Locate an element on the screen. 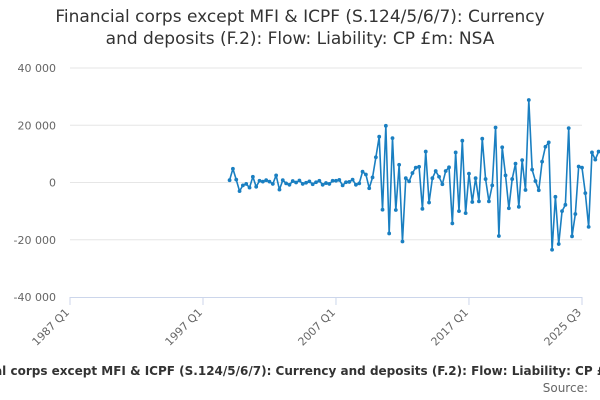  x-tick-label: 1997 Q1 is located at coordinates (184, 327).